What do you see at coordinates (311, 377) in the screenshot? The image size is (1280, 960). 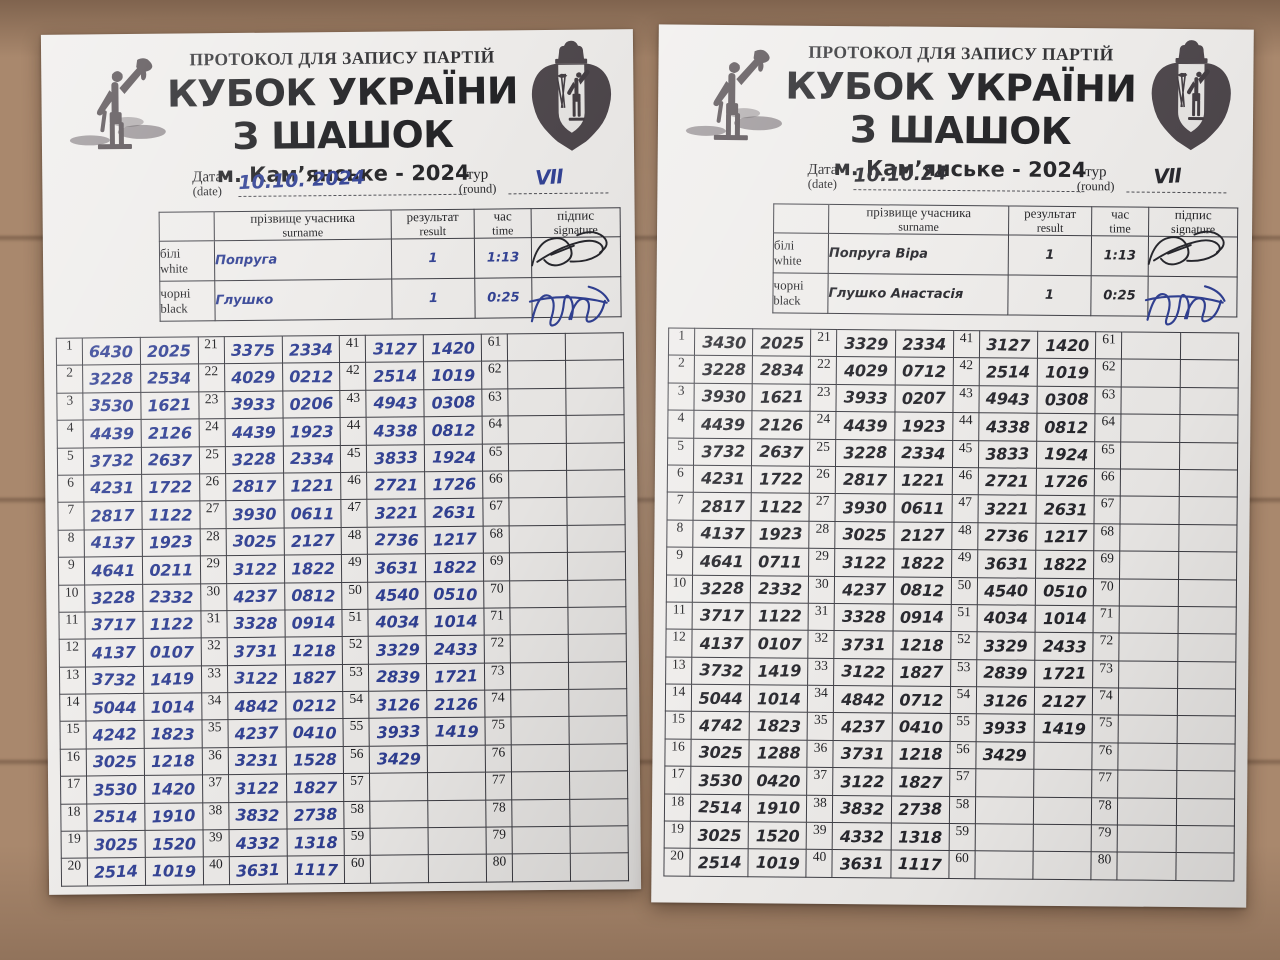 I see `move-black: 0212` at bounding box center [311, 377].